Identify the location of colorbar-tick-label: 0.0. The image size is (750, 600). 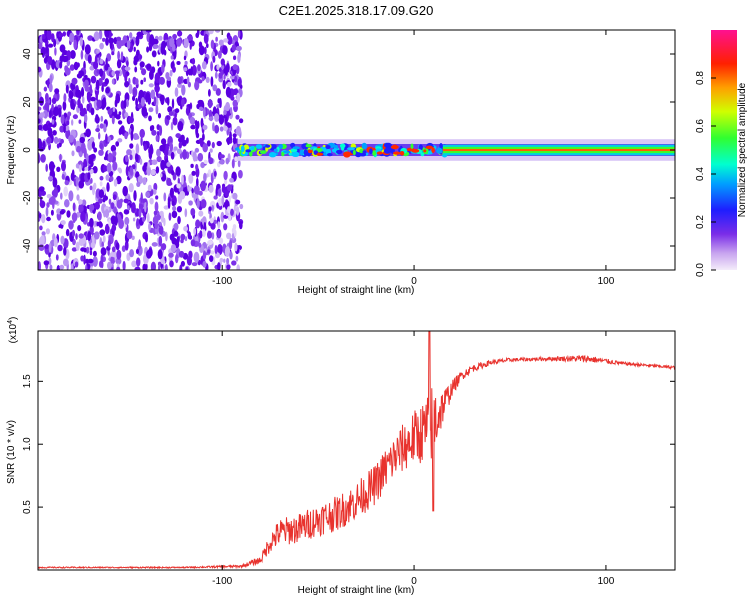
(700, 270).